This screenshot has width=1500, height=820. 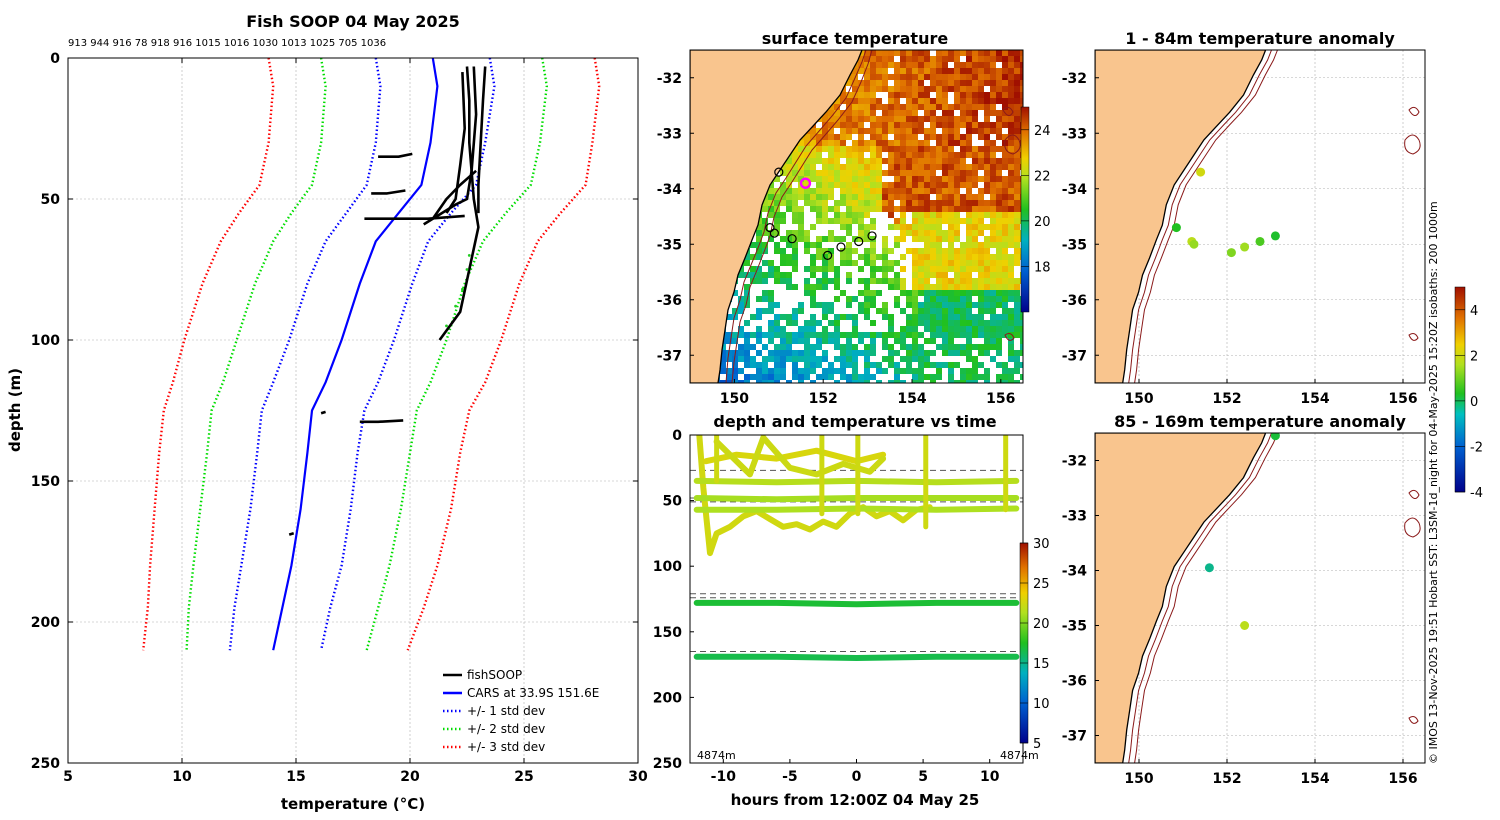 I want to click on sst-colorbar-label: 22, so click(x=1042, y=176).